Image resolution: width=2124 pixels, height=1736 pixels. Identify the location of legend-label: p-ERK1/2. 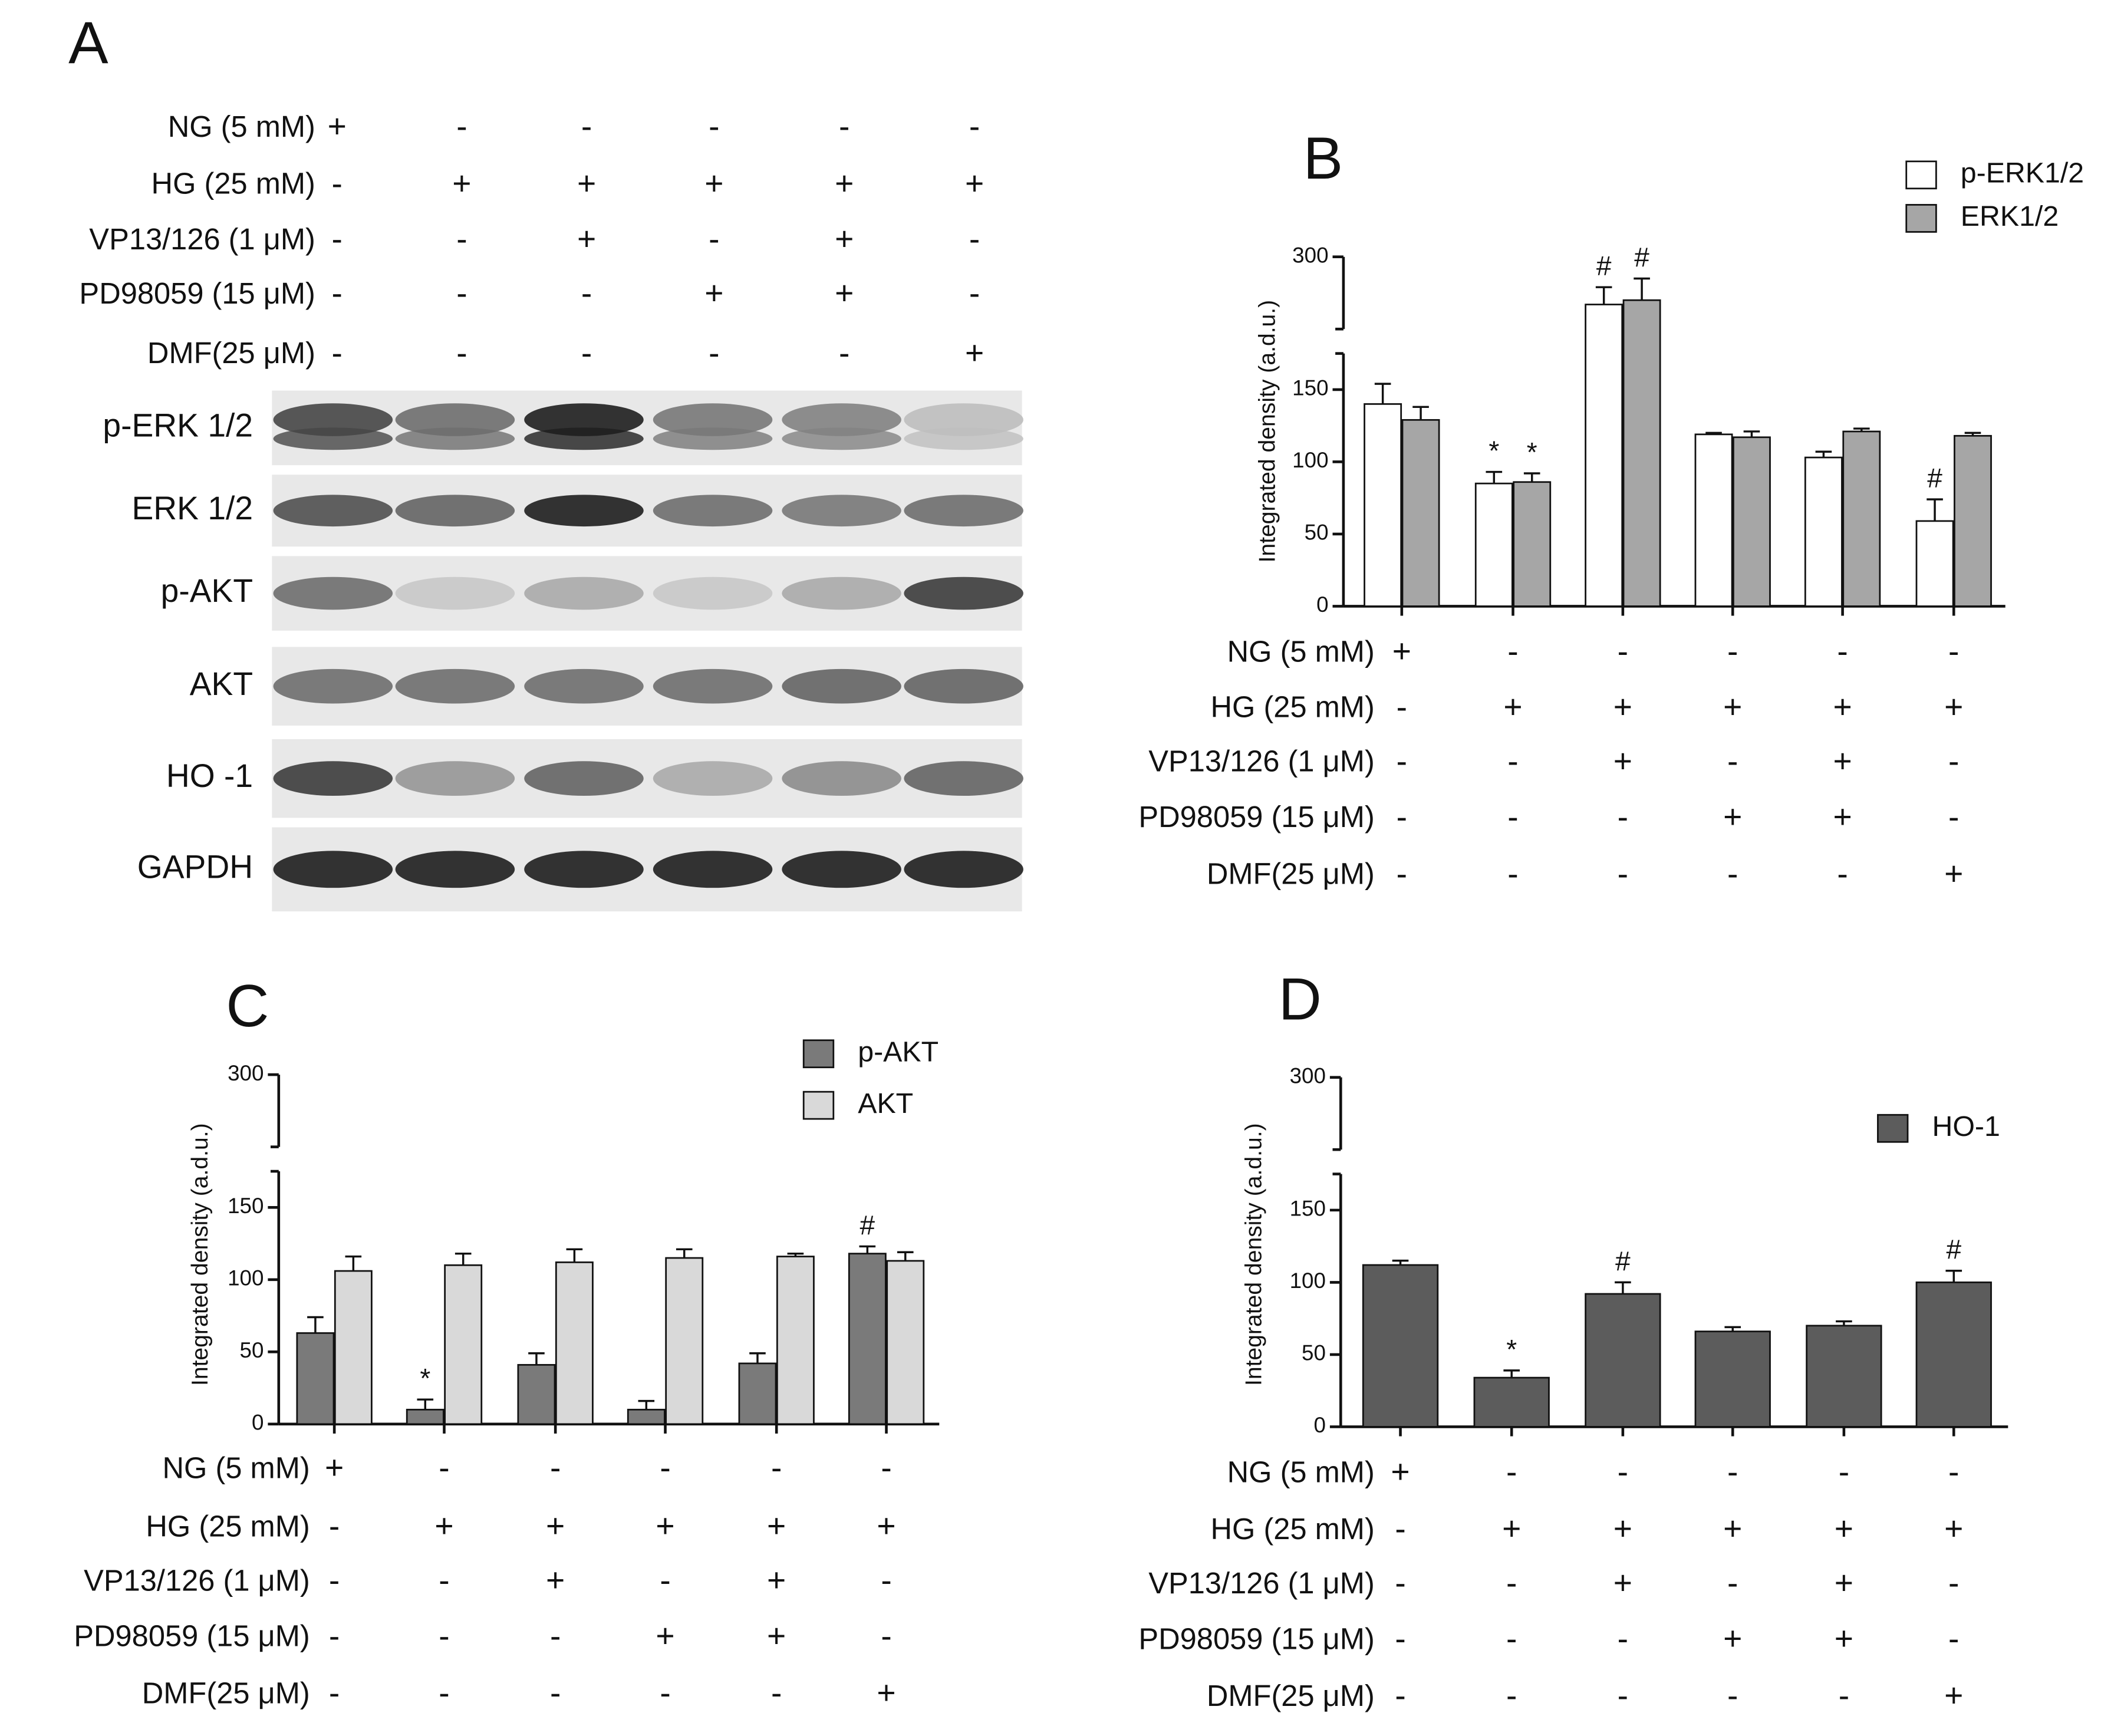
(2022, 173).